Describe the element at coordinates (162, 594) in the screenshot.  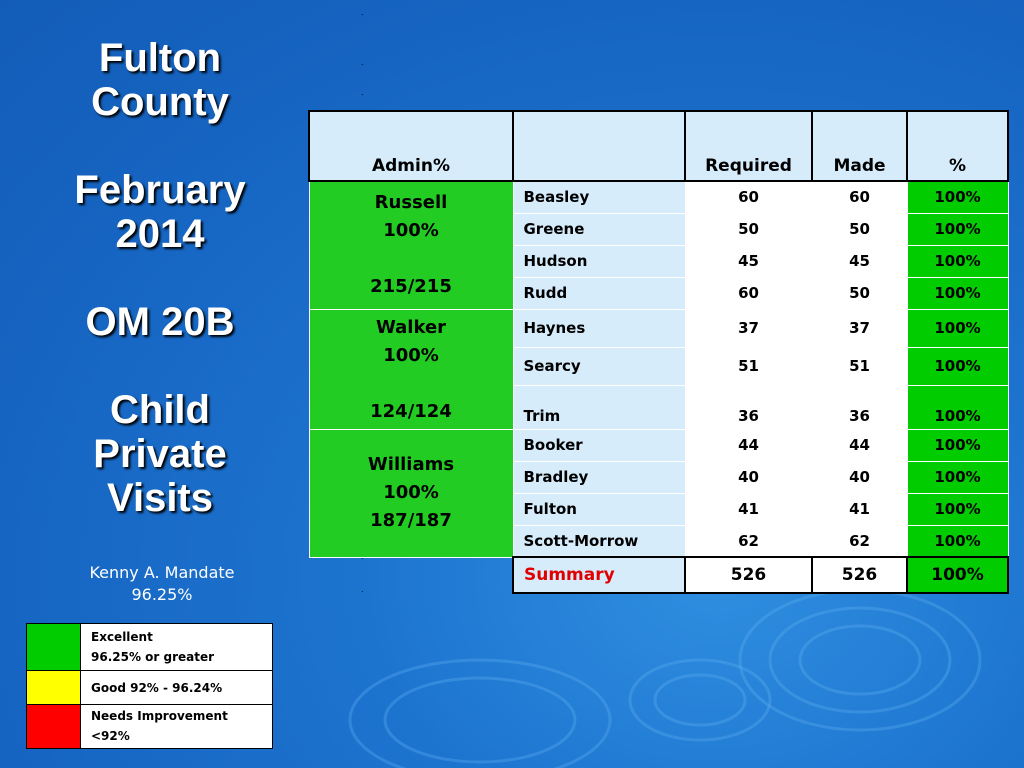
I see `mandate-value: 96.25%` at that location.